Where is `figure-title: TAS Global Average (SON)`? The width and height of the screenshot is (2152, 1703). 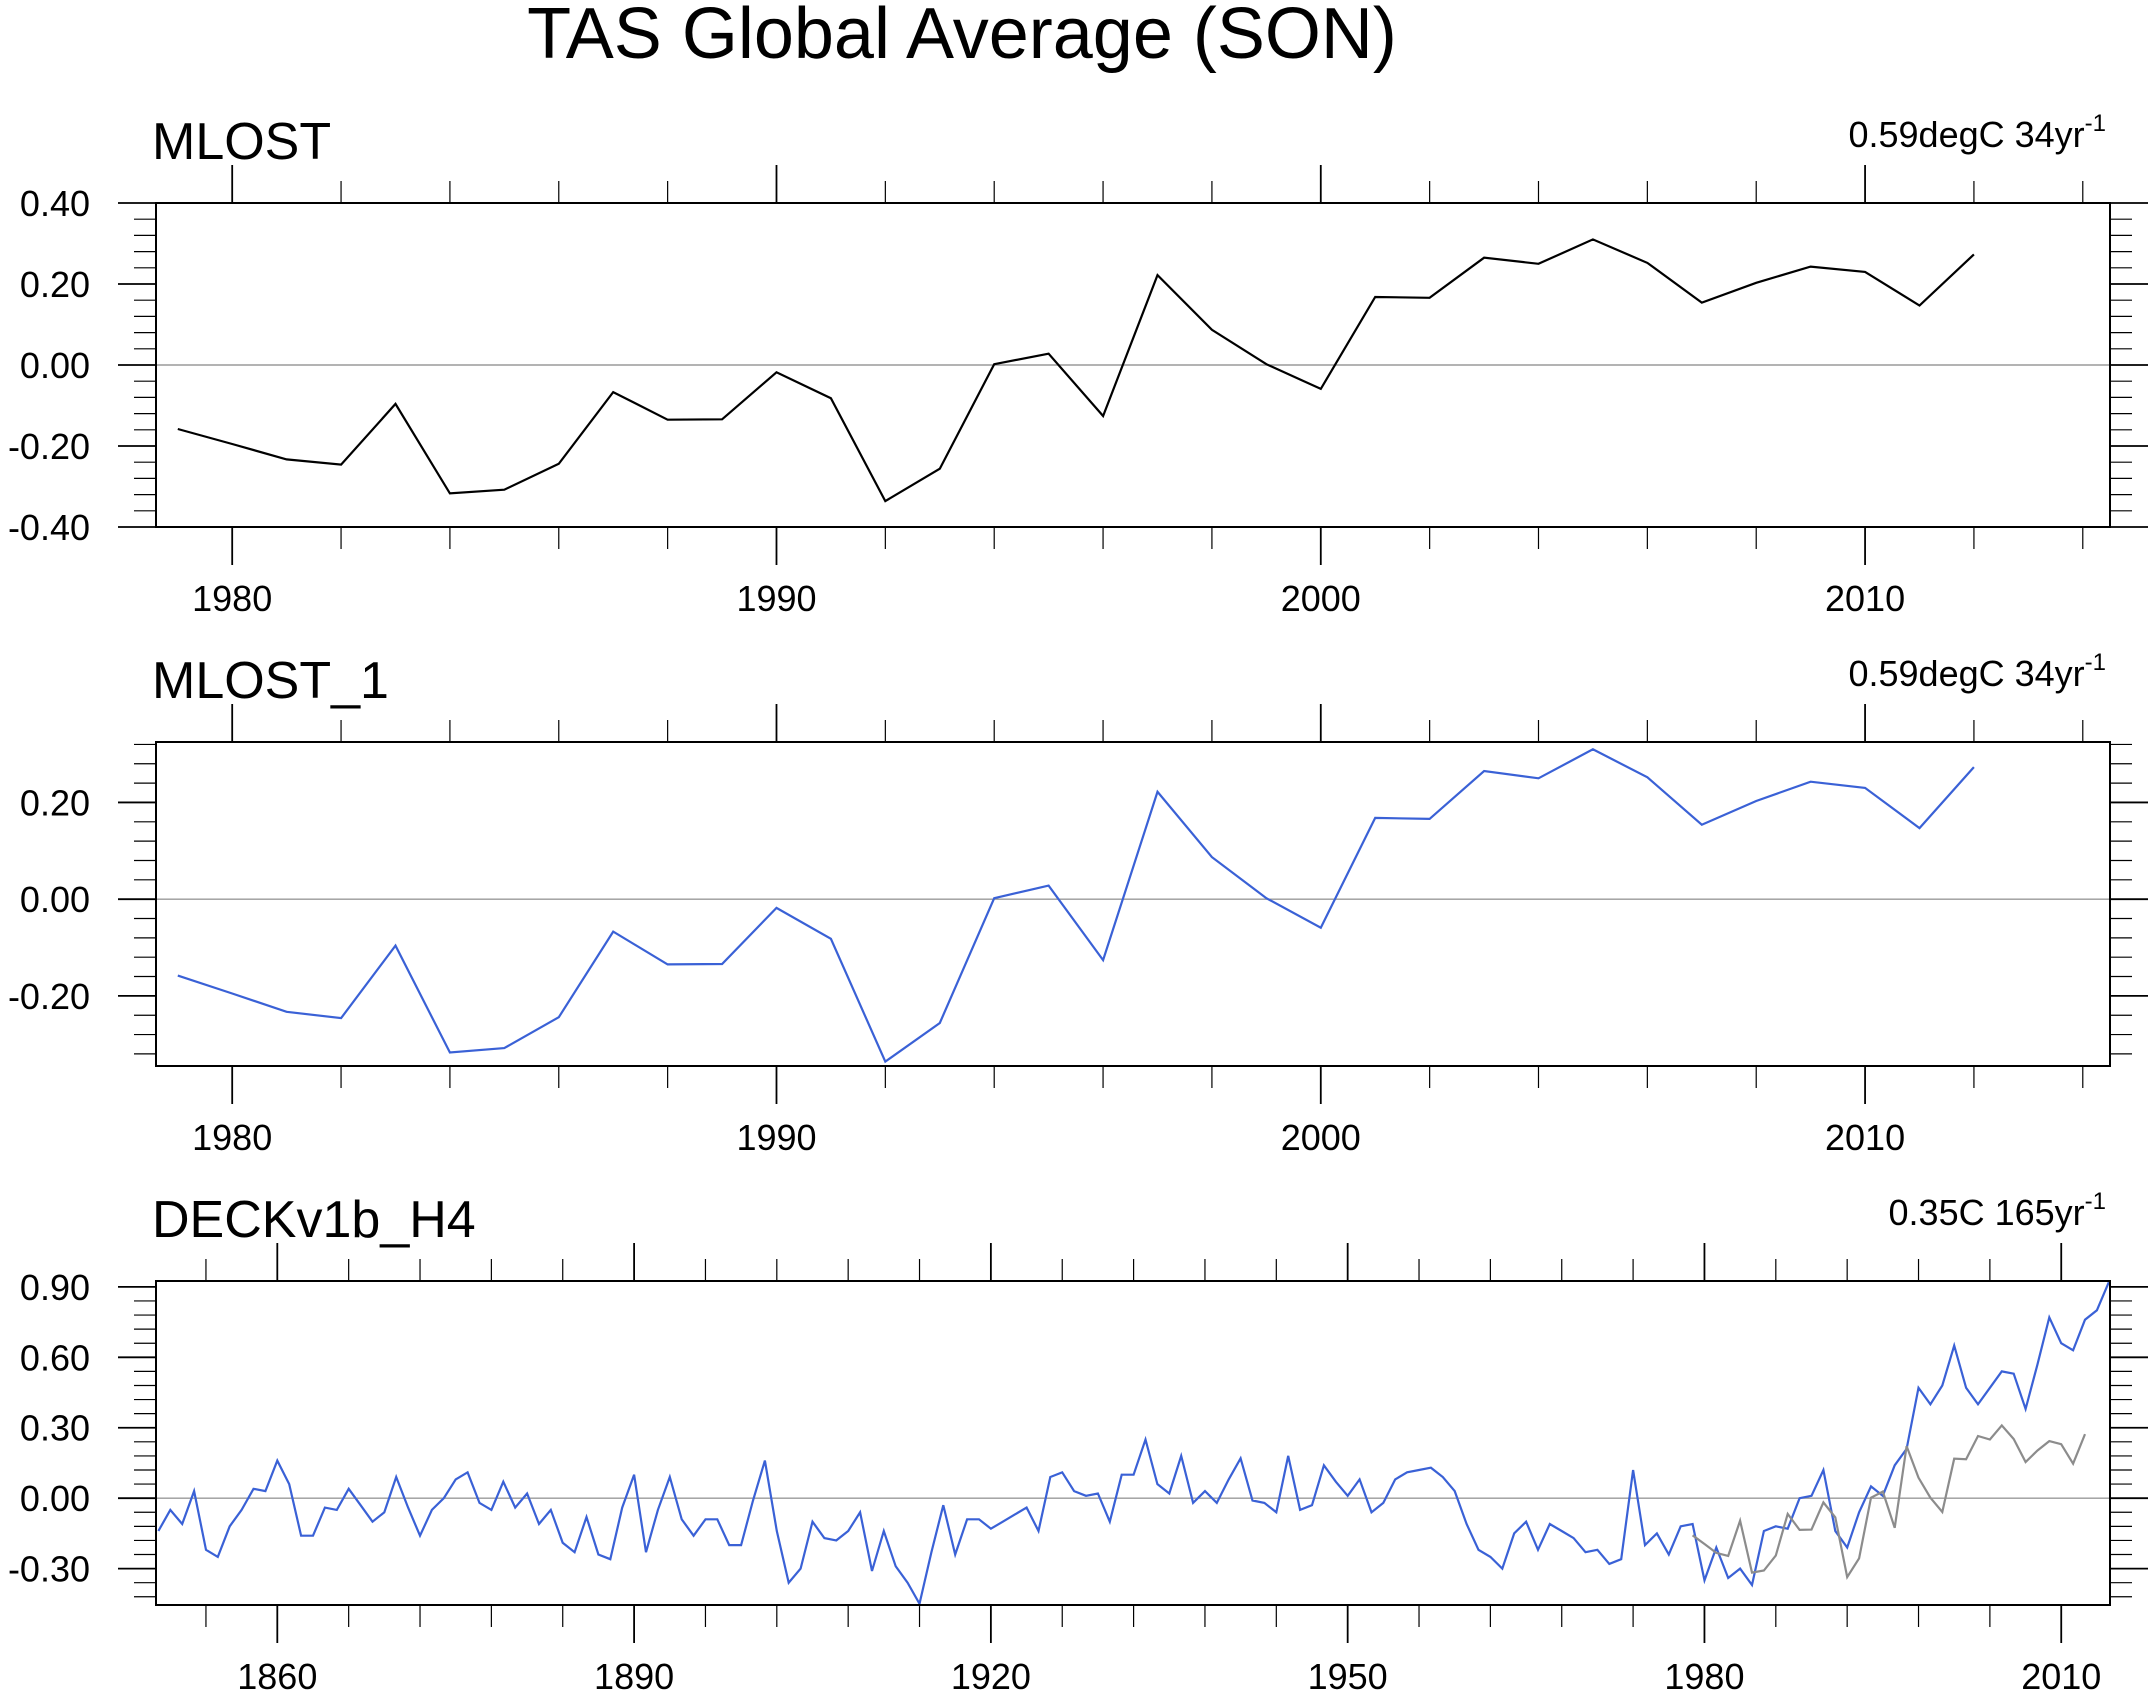 figure-title: TAS Global Average (SON) is located at coordinates (962, 37).